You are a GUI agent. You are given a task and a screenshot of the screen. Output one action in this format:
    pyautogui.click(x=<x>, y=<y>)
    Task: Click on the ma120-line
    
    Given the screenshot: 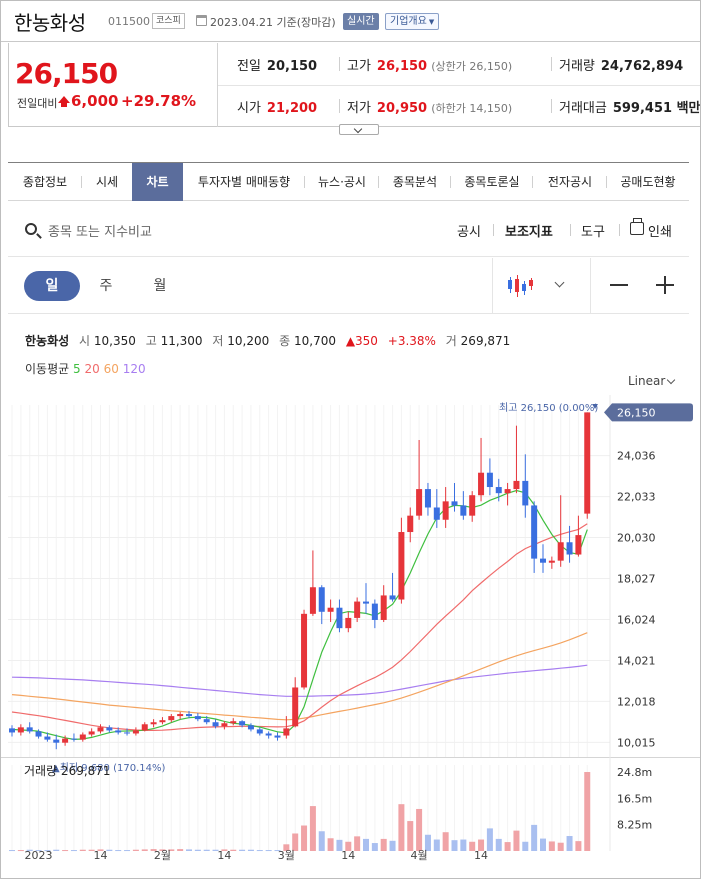 What is the action you would take?
    pyautogui.click(x=299, y=680)
    